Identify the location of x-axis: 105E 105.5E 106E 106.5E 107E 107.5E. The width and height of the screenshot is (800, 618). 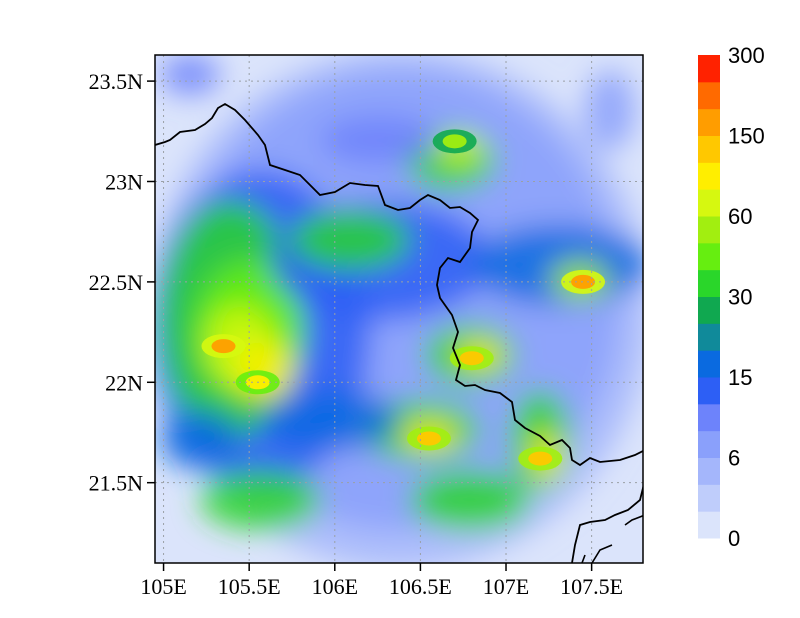
(381, 581).